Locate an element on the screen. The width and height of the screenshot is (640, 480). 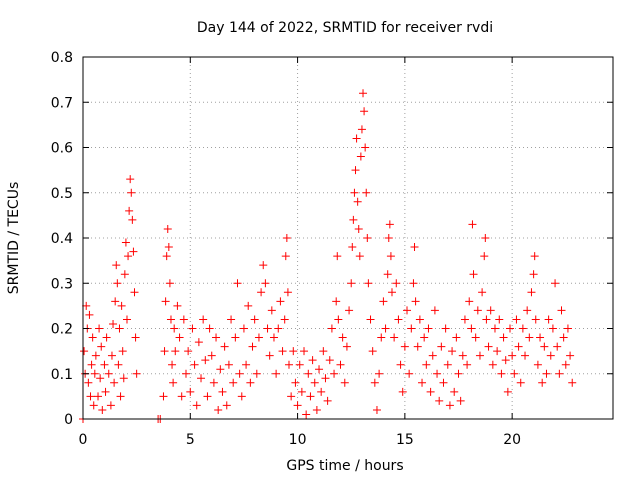
x-tick-label: 10 is located at coordinates (298, 440).